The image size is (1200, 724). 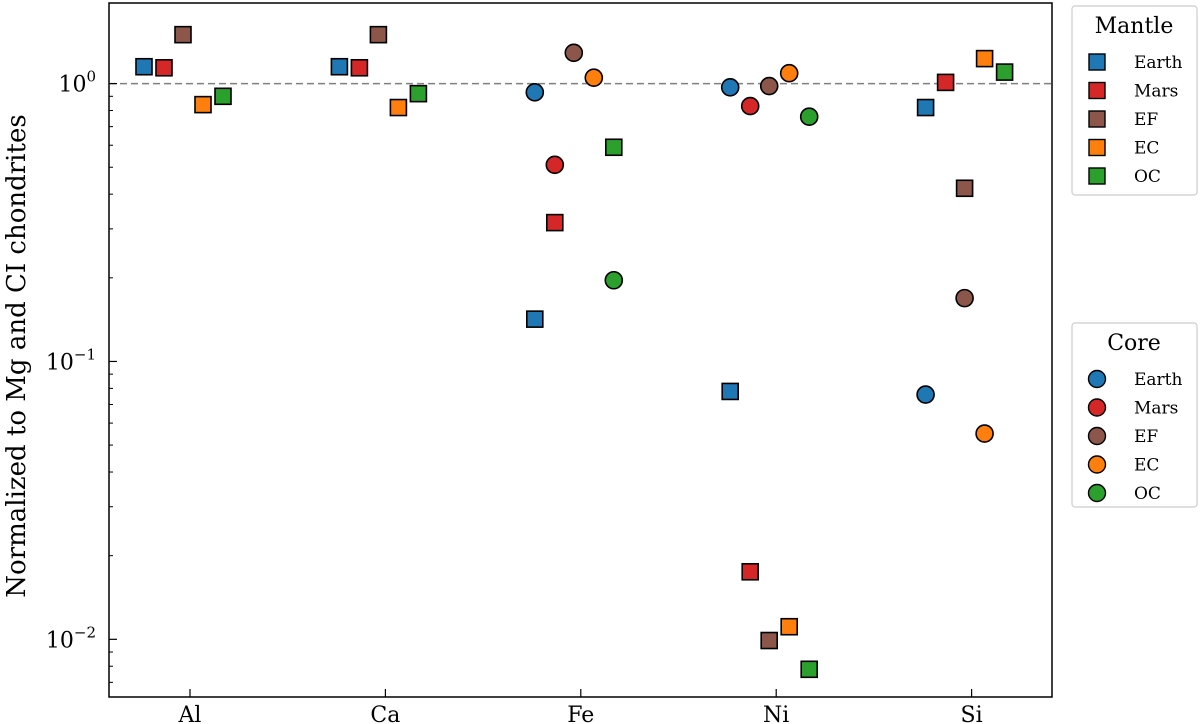 What do you see at coordinates (77, 83) in the screenshot?
I see `y-tick-label: 10⁰` at bounding box center [77, 83].